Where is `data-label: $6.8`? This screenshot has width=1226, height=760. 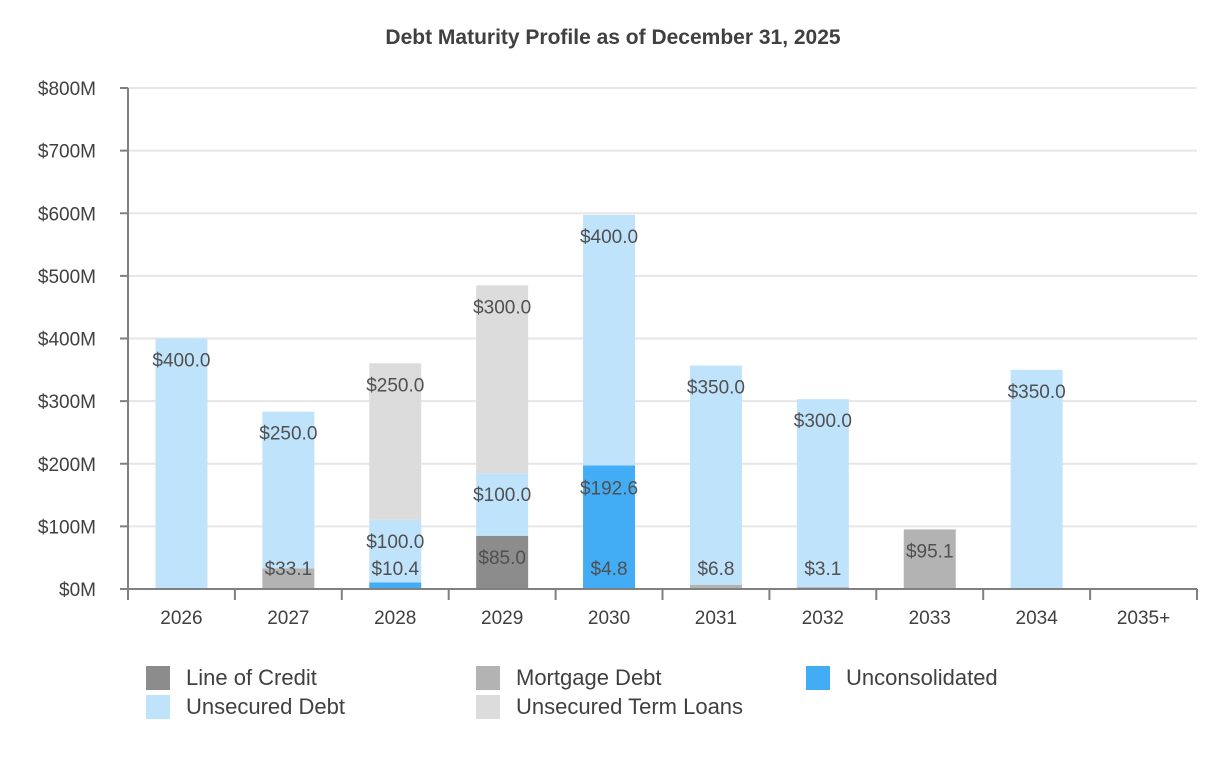
data-label: $6.8 is located at coordinates (715, 569).